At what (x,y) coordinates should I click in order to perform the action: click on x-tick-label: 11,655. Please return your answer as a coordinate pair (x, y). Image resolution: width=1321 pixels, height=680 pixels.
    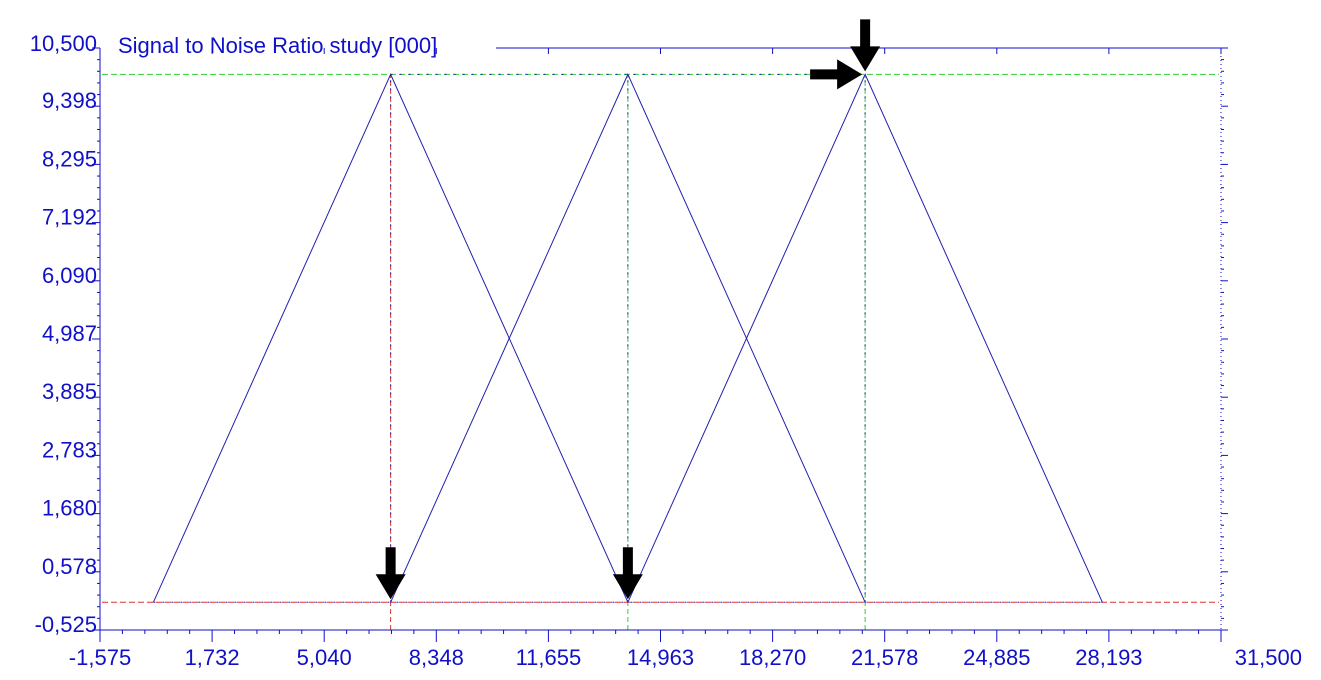
    Looking at the image, I should click on (549, 657).